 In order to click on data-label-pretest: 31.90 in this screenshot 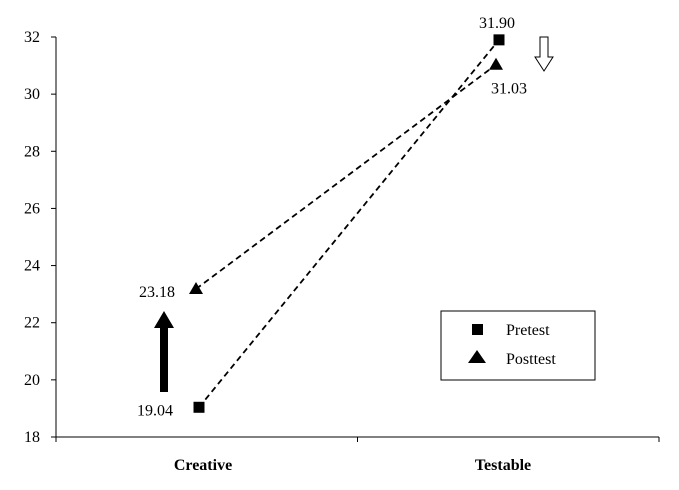, I will do `click(497, 23)`.